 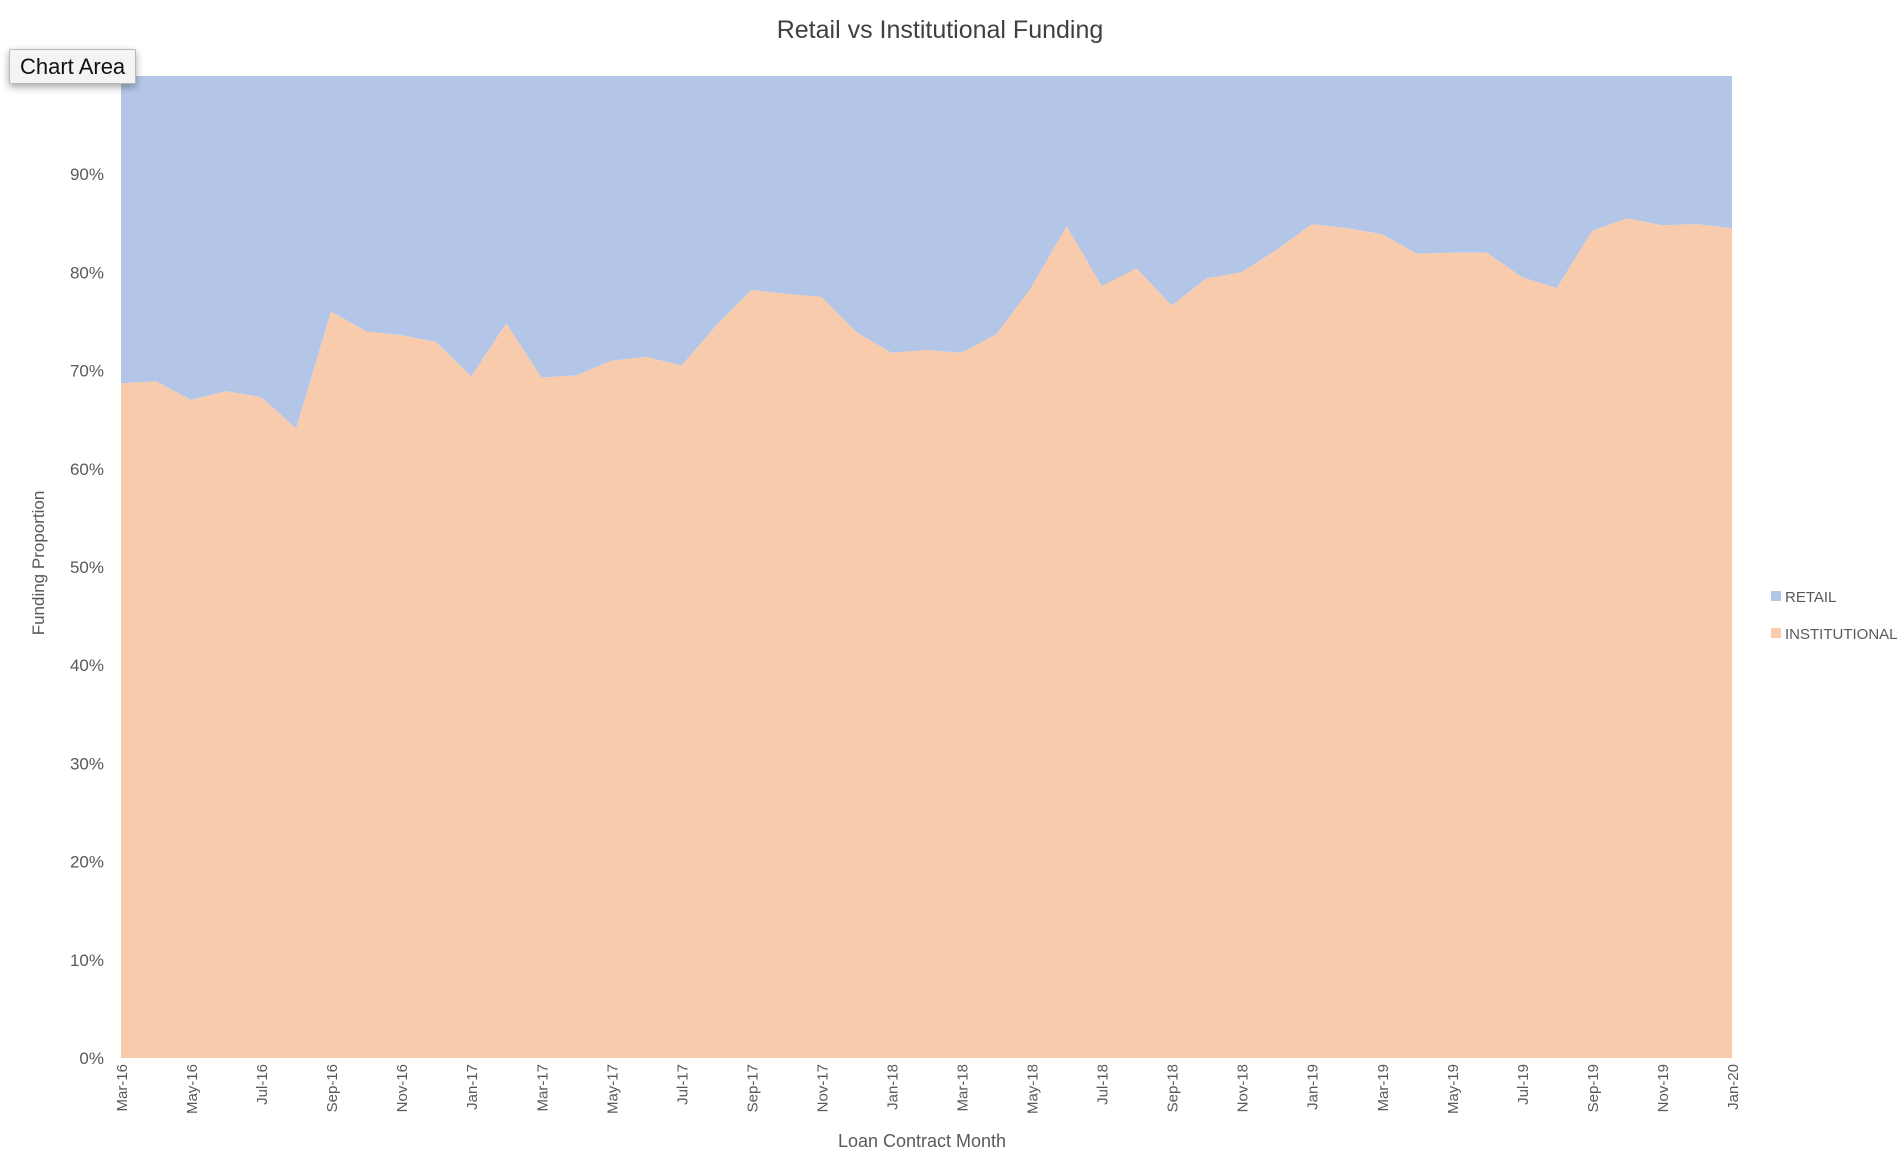 What do you see at coordinates (542, 1088) in the screenshot?
I see `x-tick-label: Mar-17` at bounding box center [542, 1088].